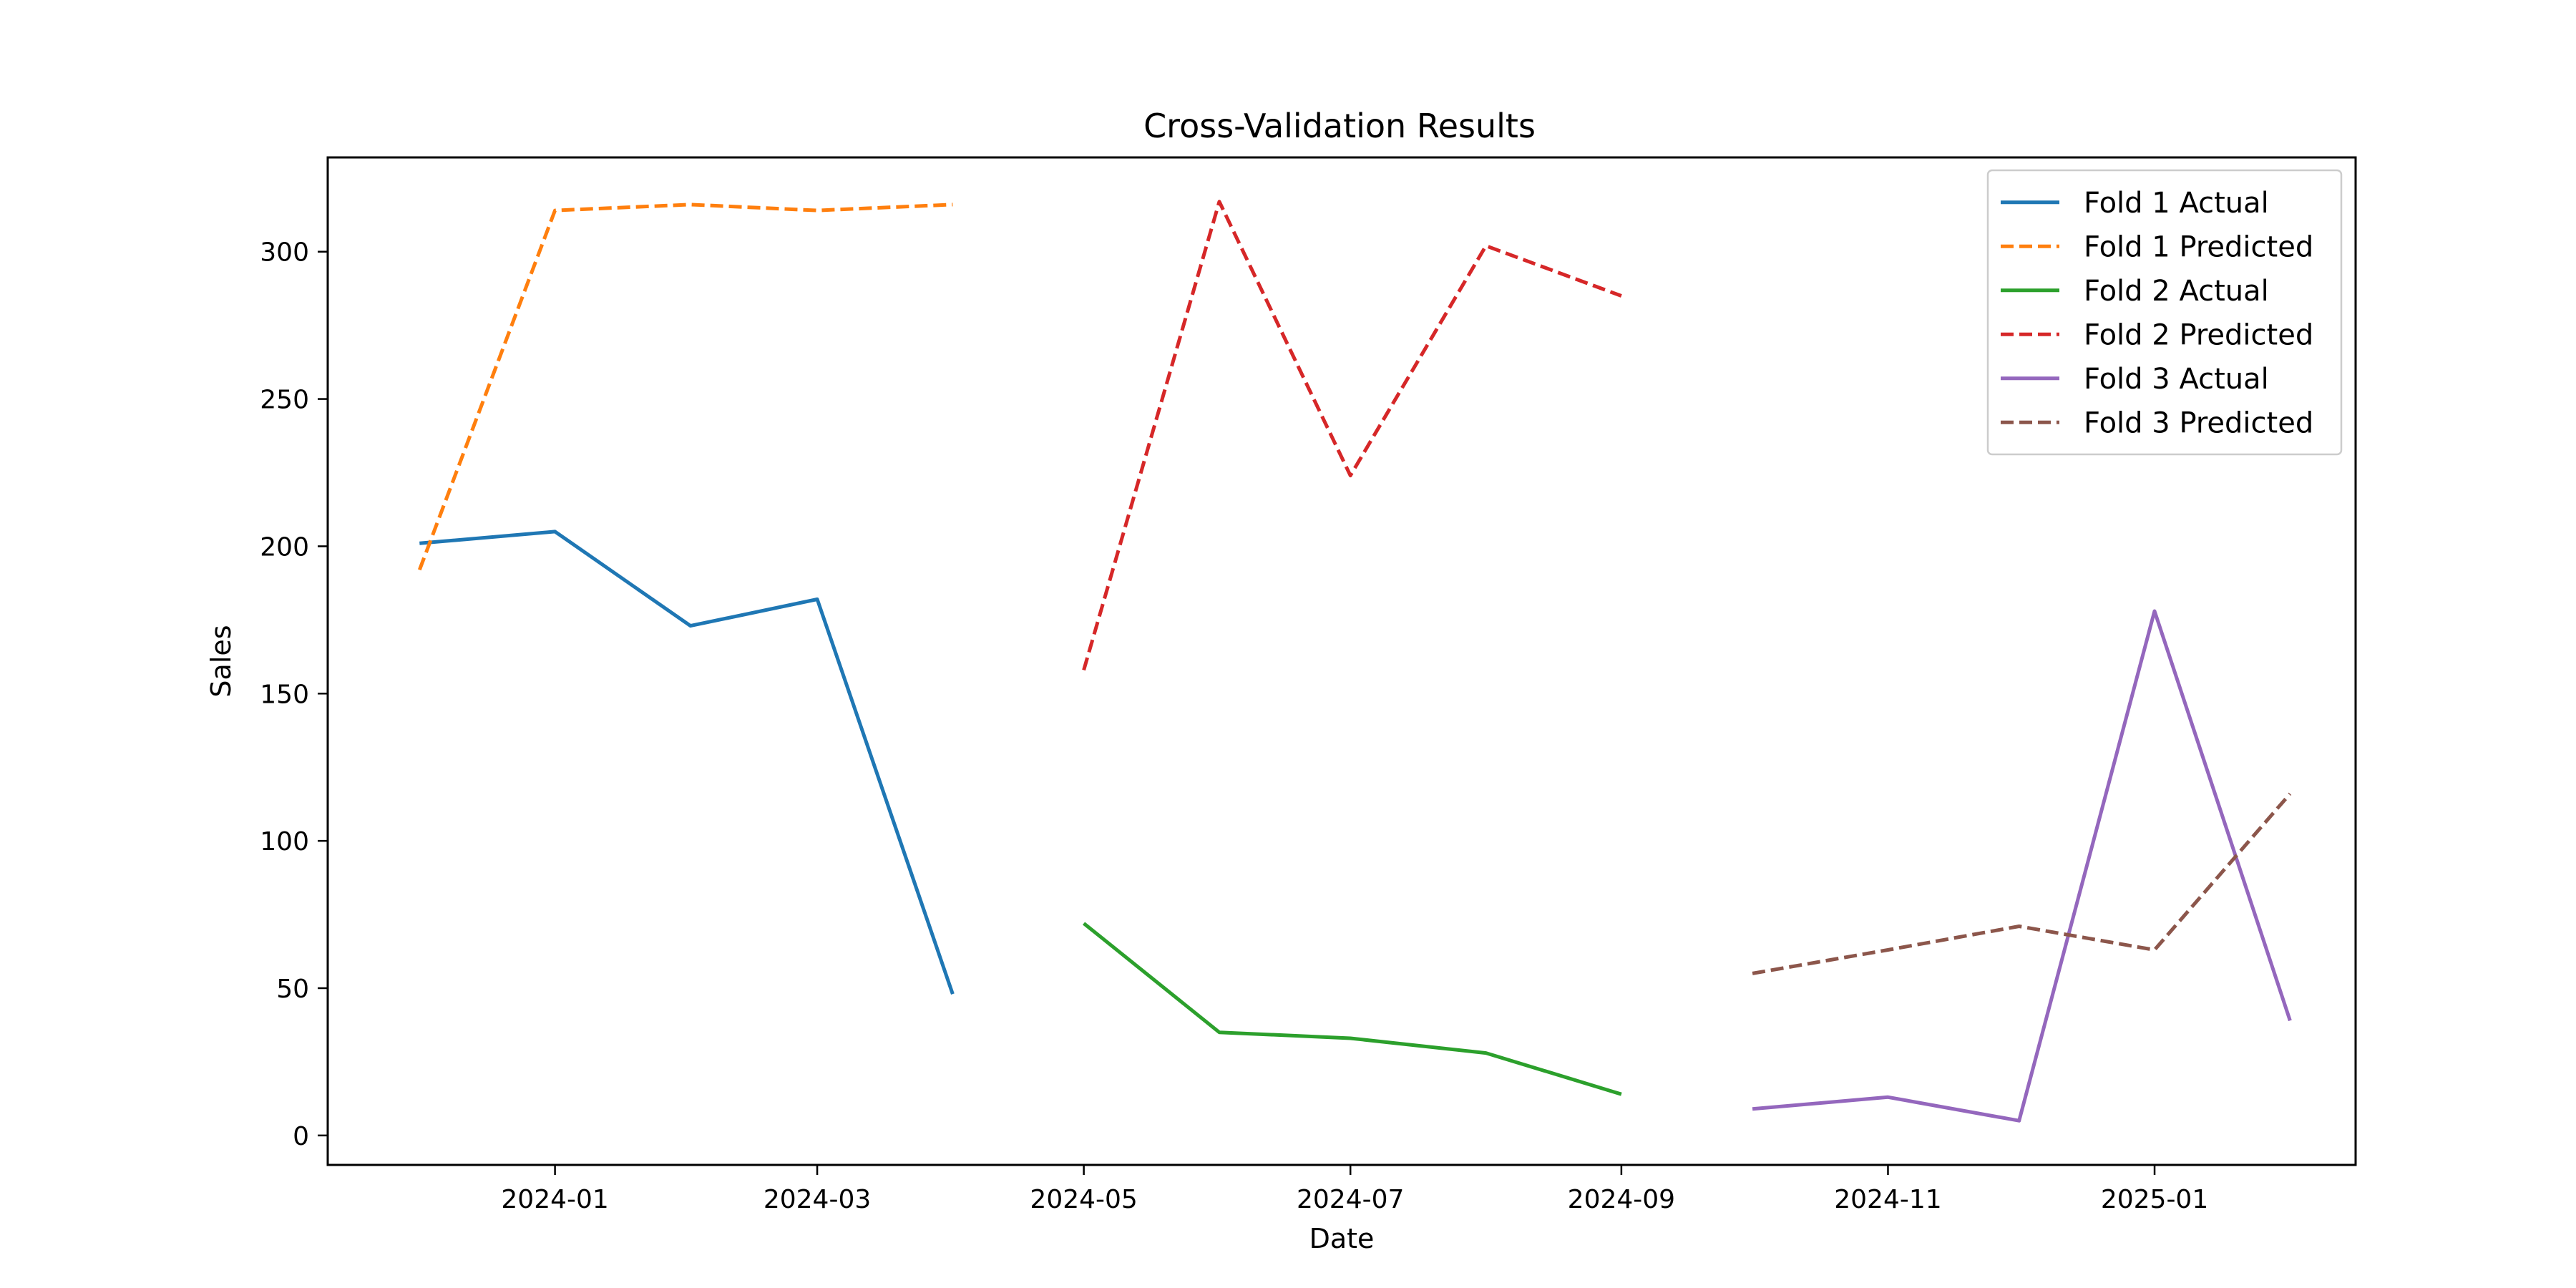 The width and height of the screenshot is (2576, 1288). What do you see at coordinates (2198, 422) in the screenshot?
I see `legend-label: Fold 3 Predicted` at bounding box center [2198, 422].